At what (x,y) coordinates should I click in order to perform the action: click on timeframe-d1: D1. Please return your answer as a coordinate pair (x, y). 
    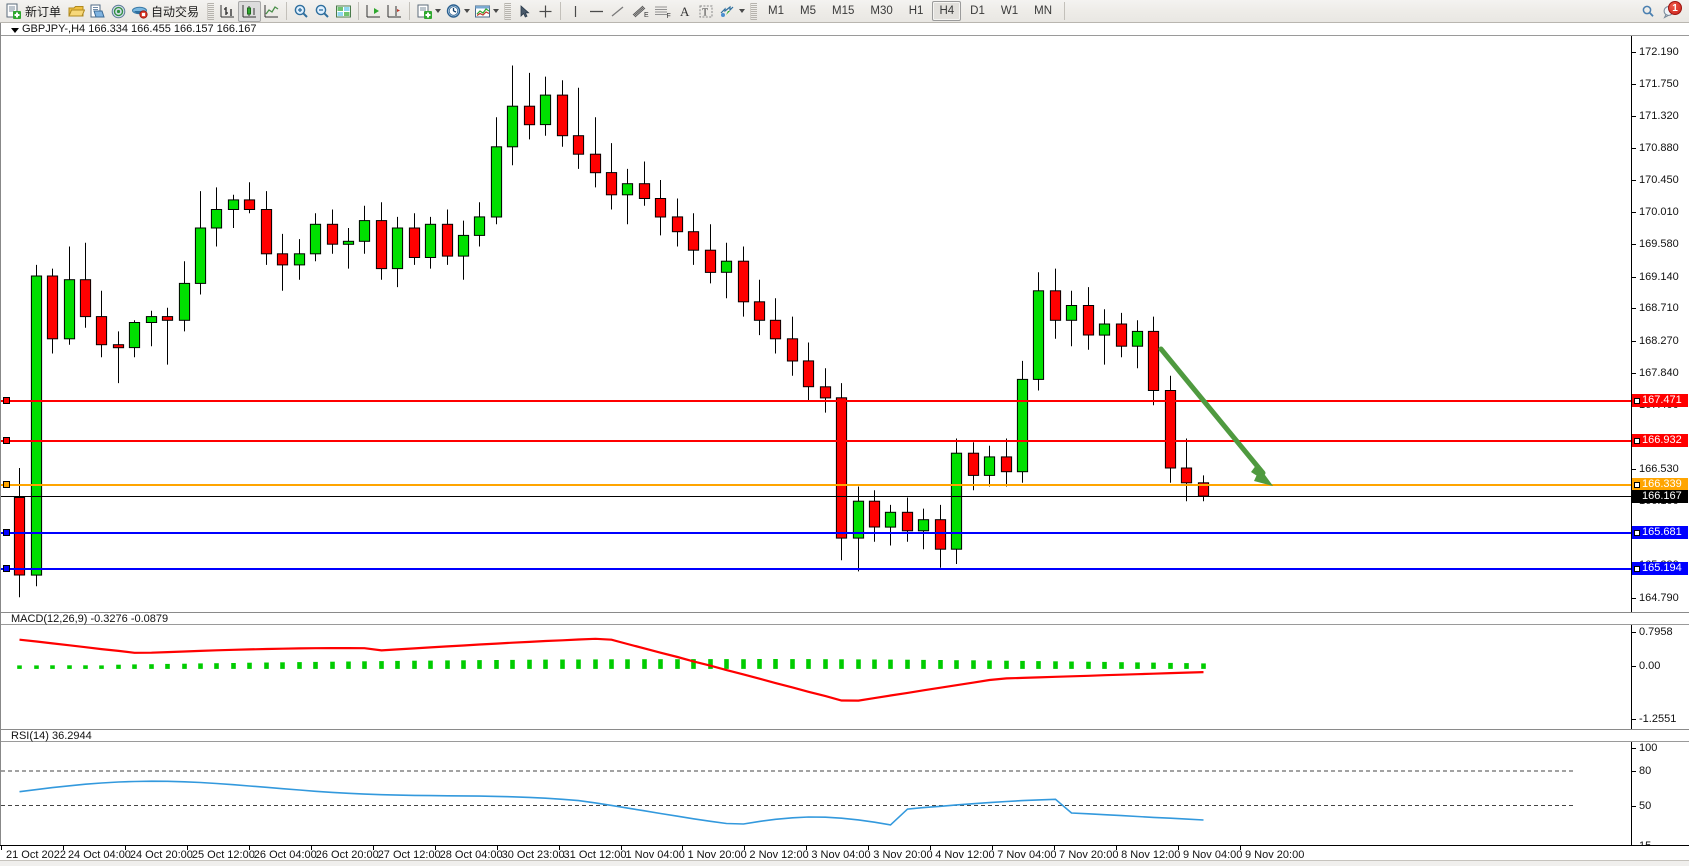
    Looking at the image, I should click on (977, 11).